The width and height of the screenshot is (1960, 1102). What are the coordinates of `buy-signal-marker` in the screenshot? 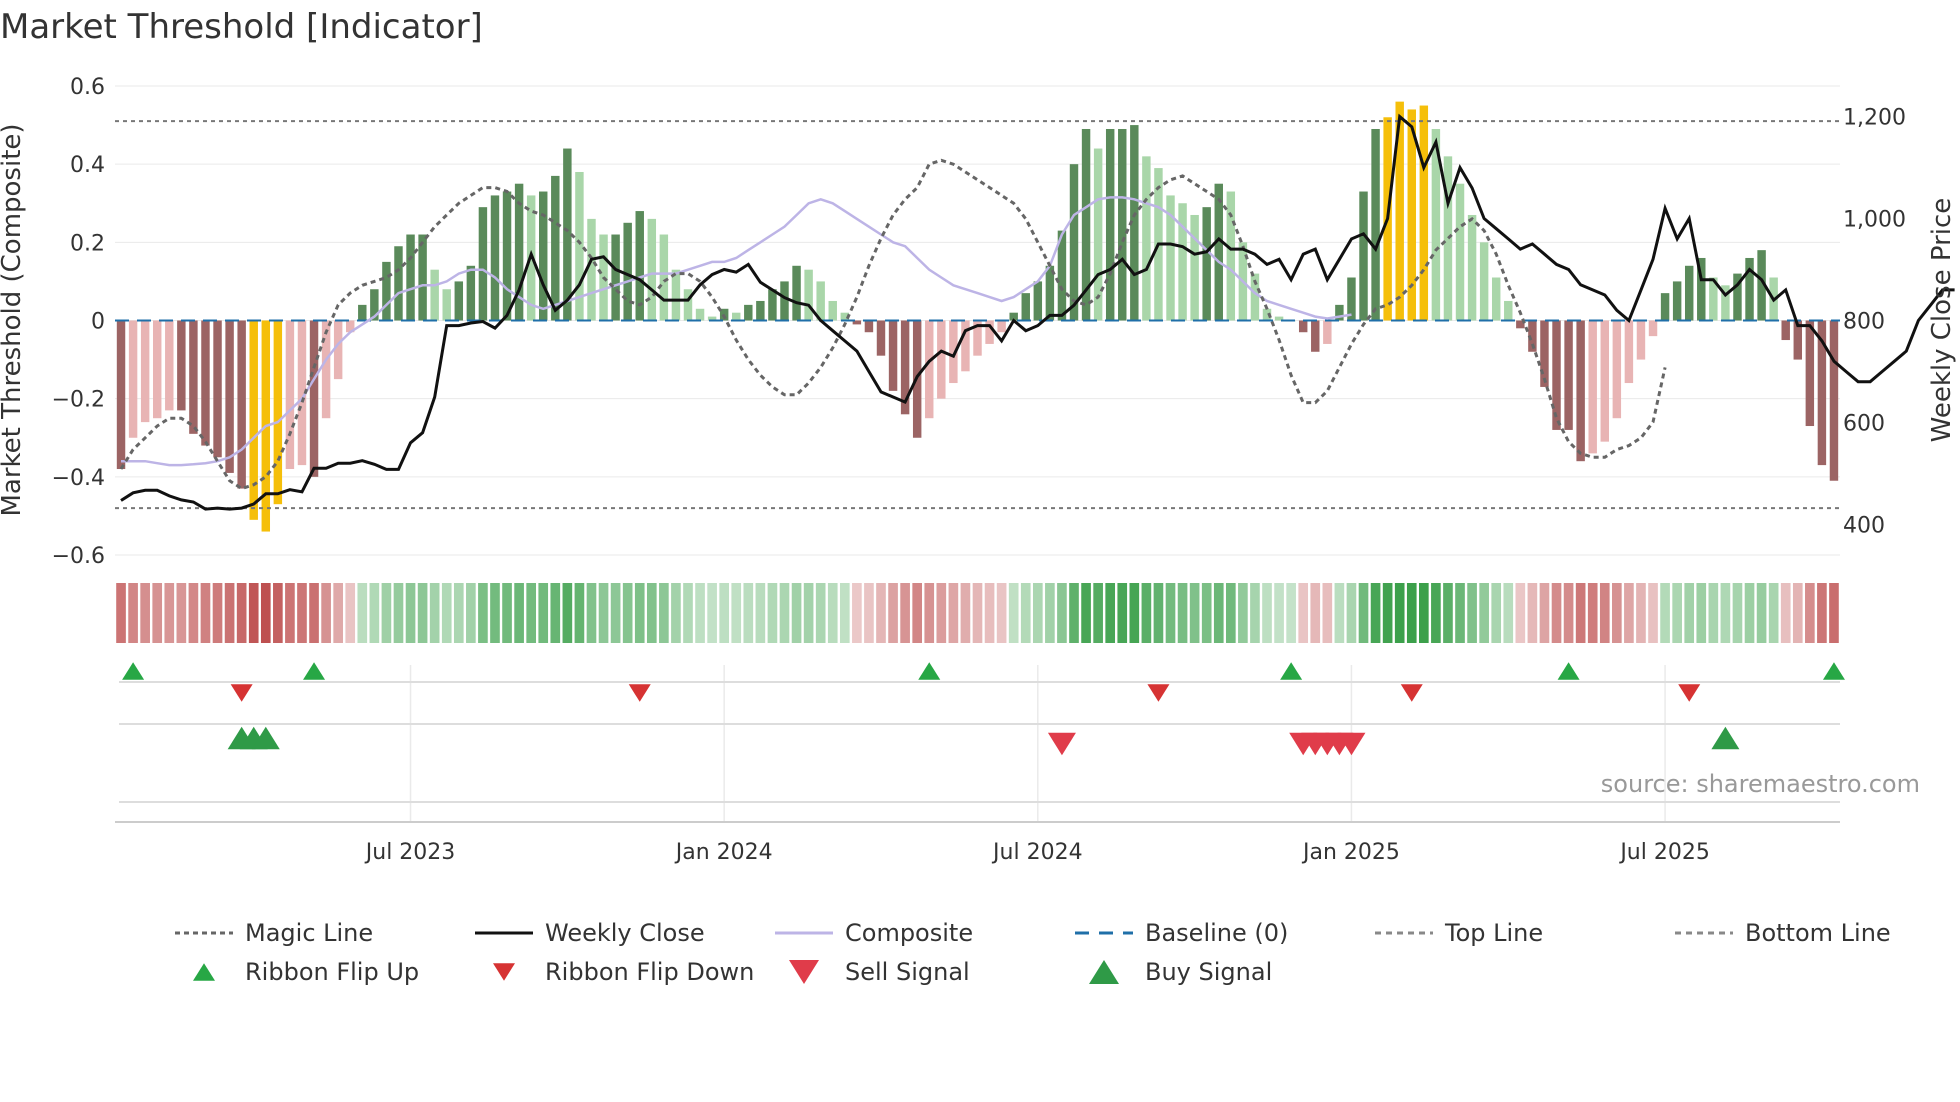 It's located at (1725, 738).